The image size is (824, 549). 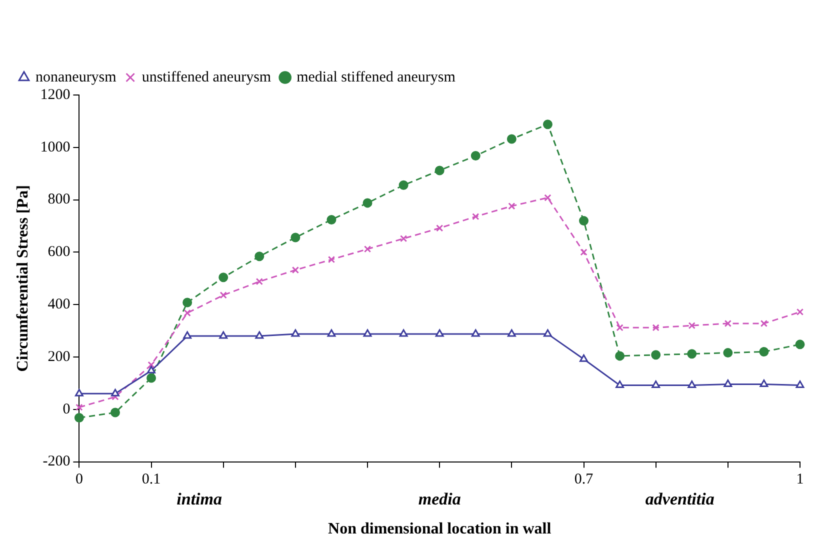 I want to click on x-tick-label: 0, so click(x=79, y=480).